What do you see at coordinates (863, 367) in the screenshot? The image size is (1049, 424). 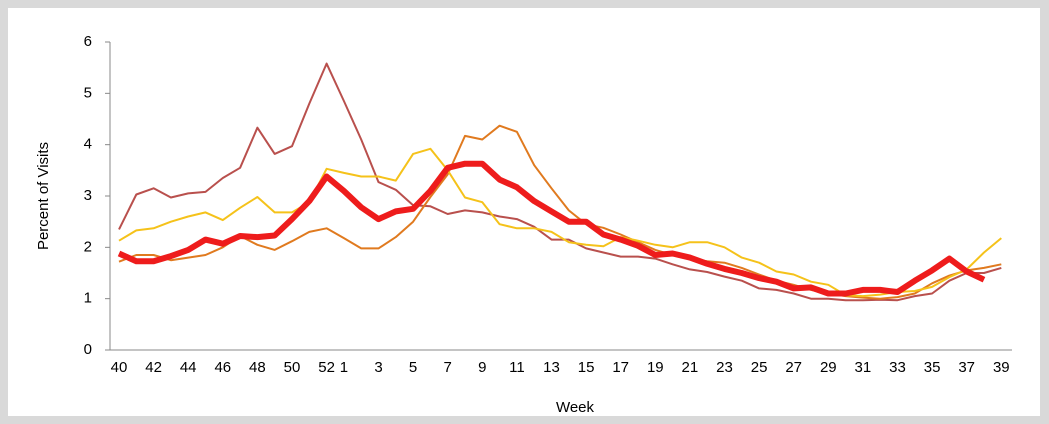 I see `x-tick-label: 31` at bounding box center [863, 367].